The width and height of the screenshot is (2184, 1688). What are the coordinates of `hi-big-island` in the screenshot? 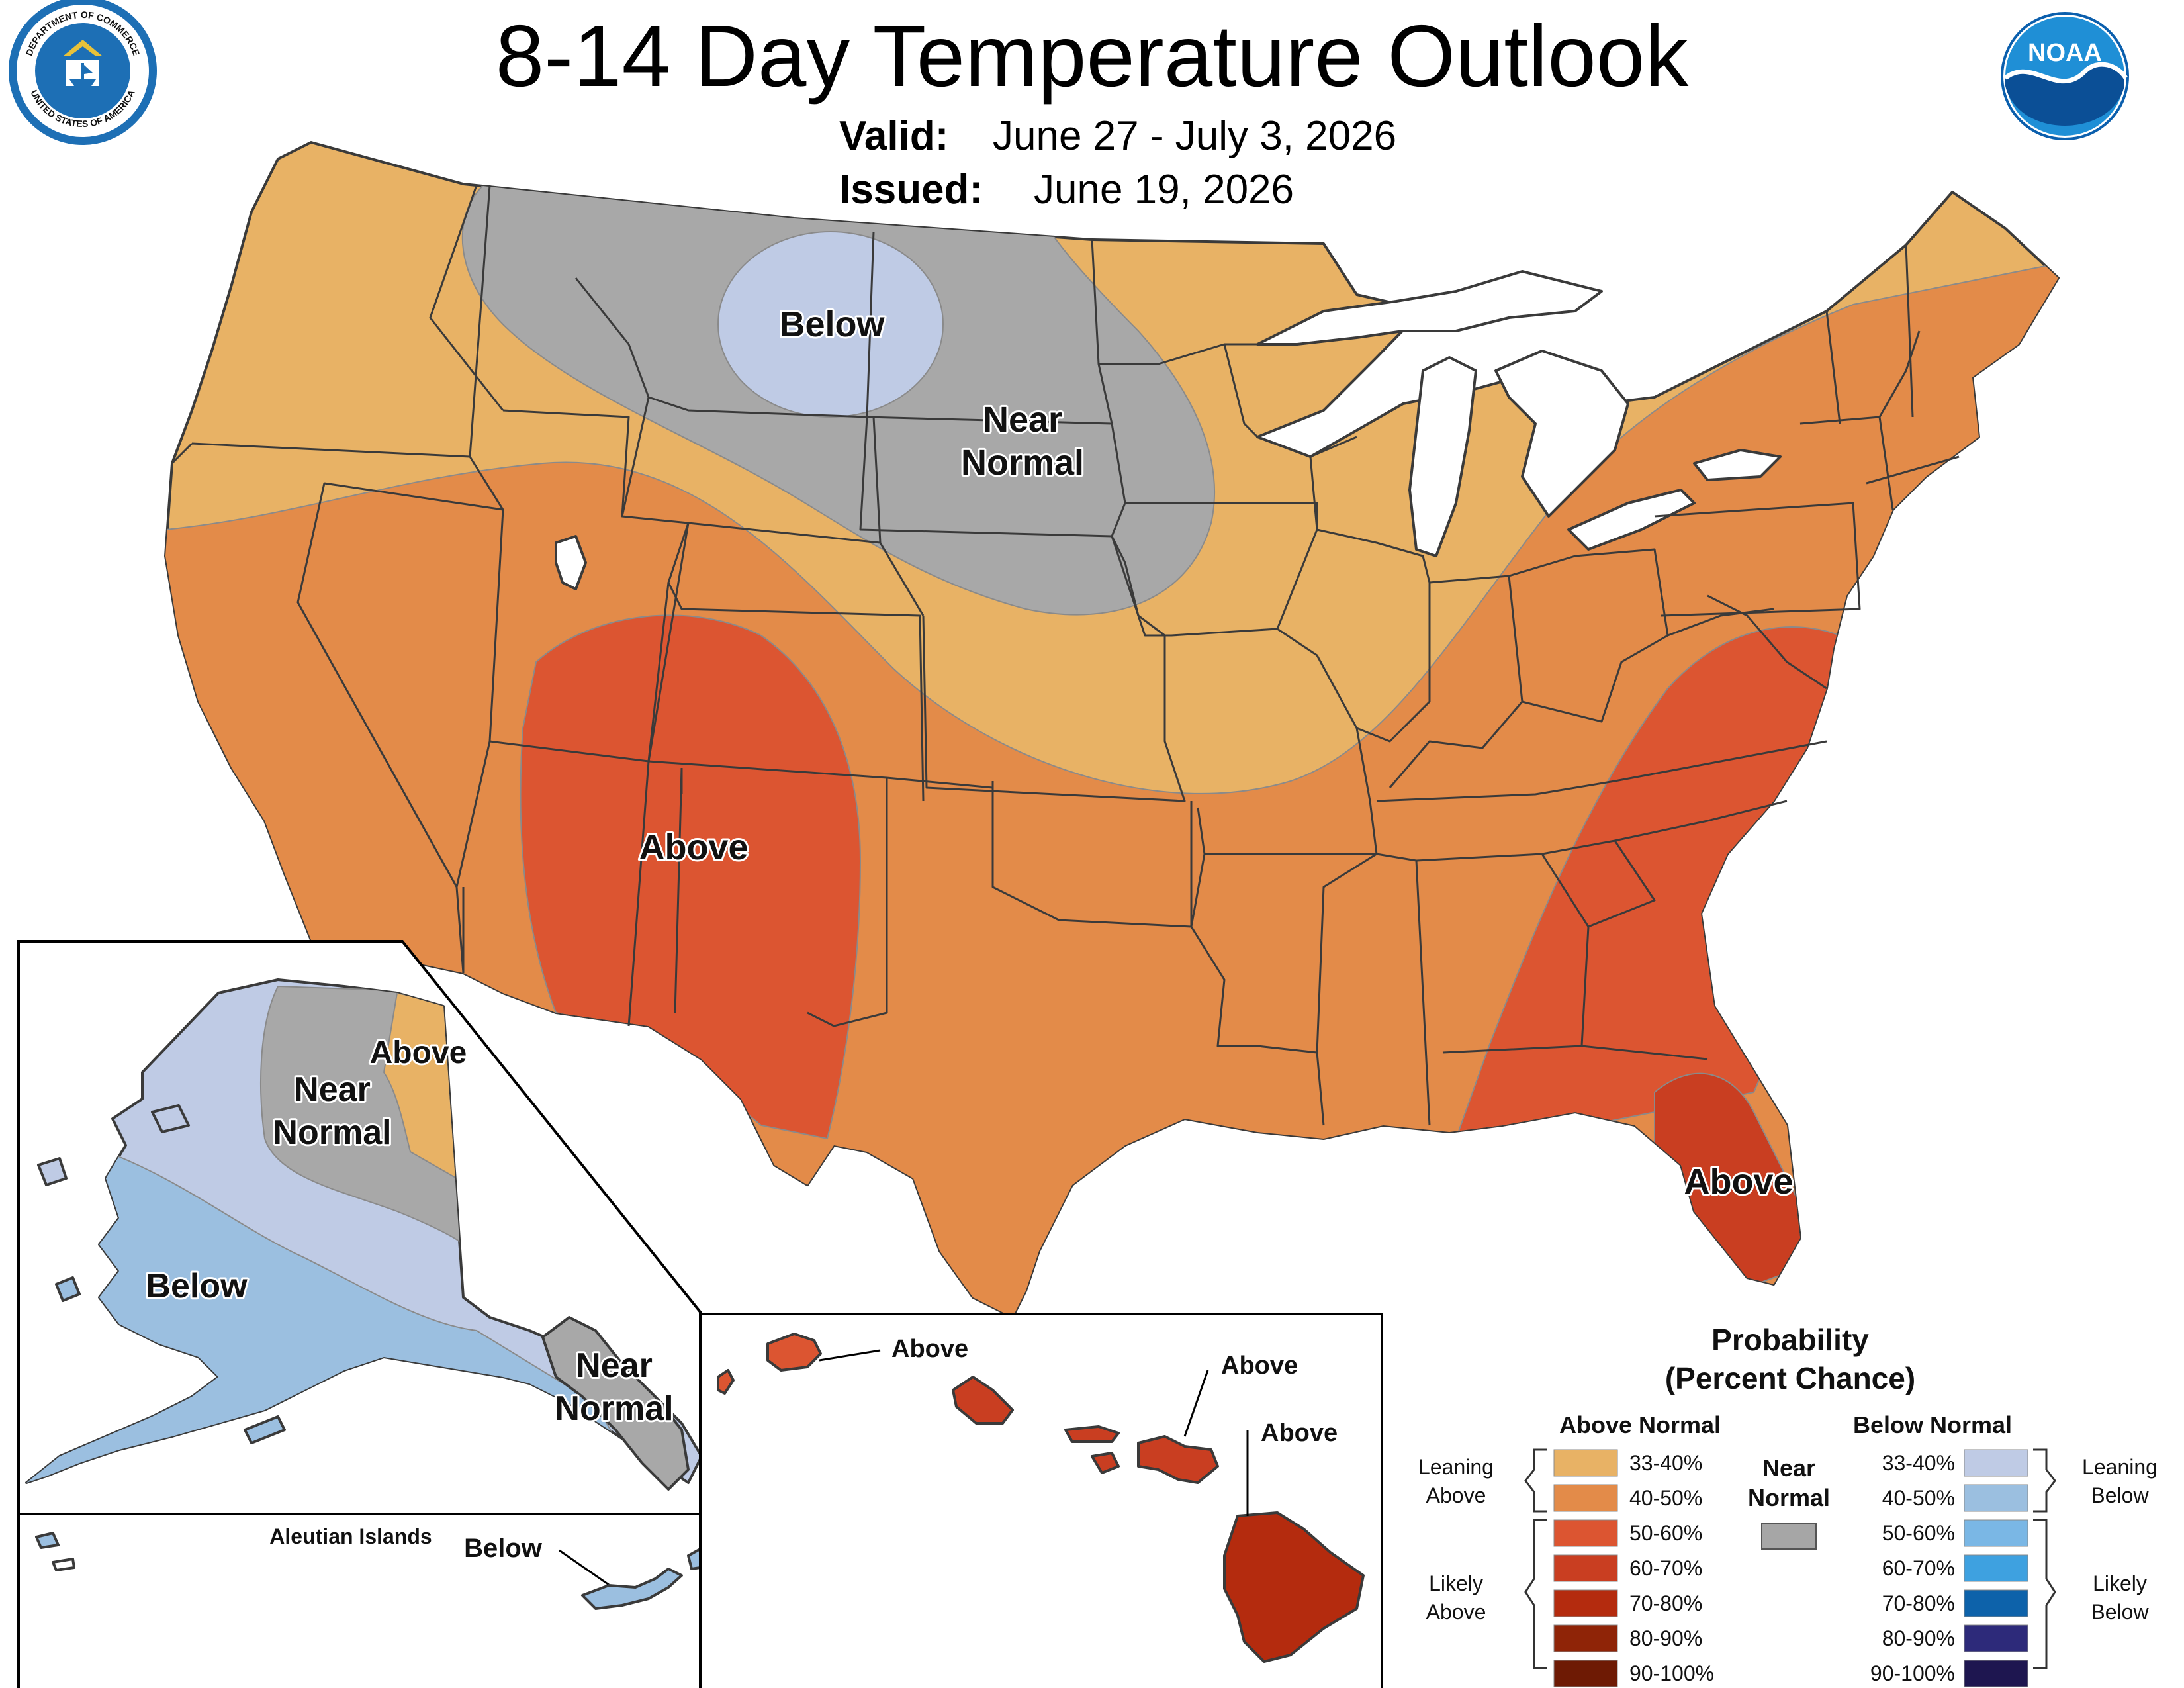 It's located at (1294, 1587).